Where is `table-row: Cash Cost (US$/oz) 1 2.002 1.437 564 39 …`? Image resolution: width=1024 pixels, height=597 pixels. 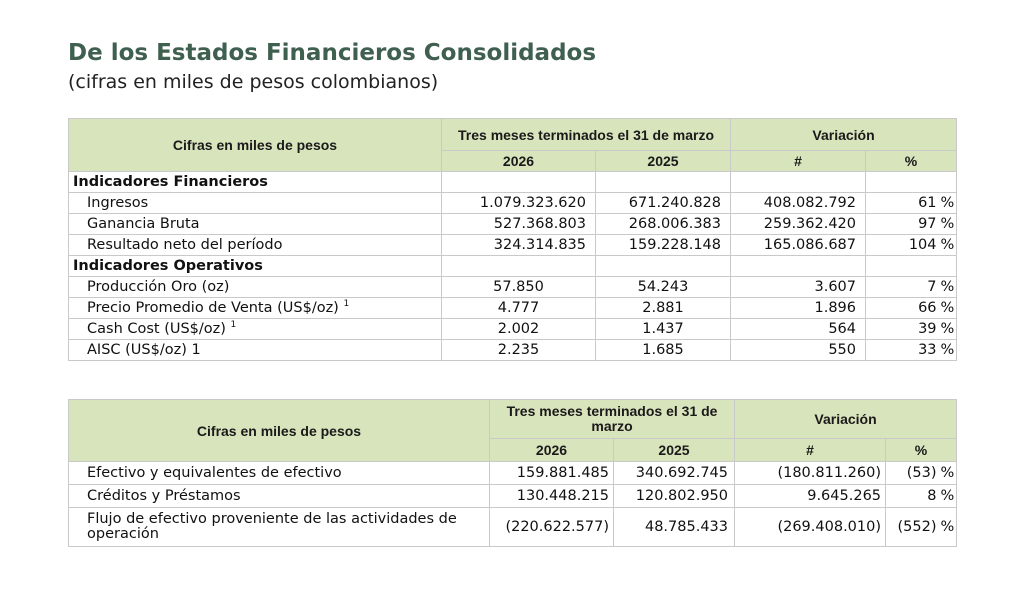 table-row: Cash Cost (US$/oz) 1 2.002 1.437 564 39 … is located at coordinates (513, 329).